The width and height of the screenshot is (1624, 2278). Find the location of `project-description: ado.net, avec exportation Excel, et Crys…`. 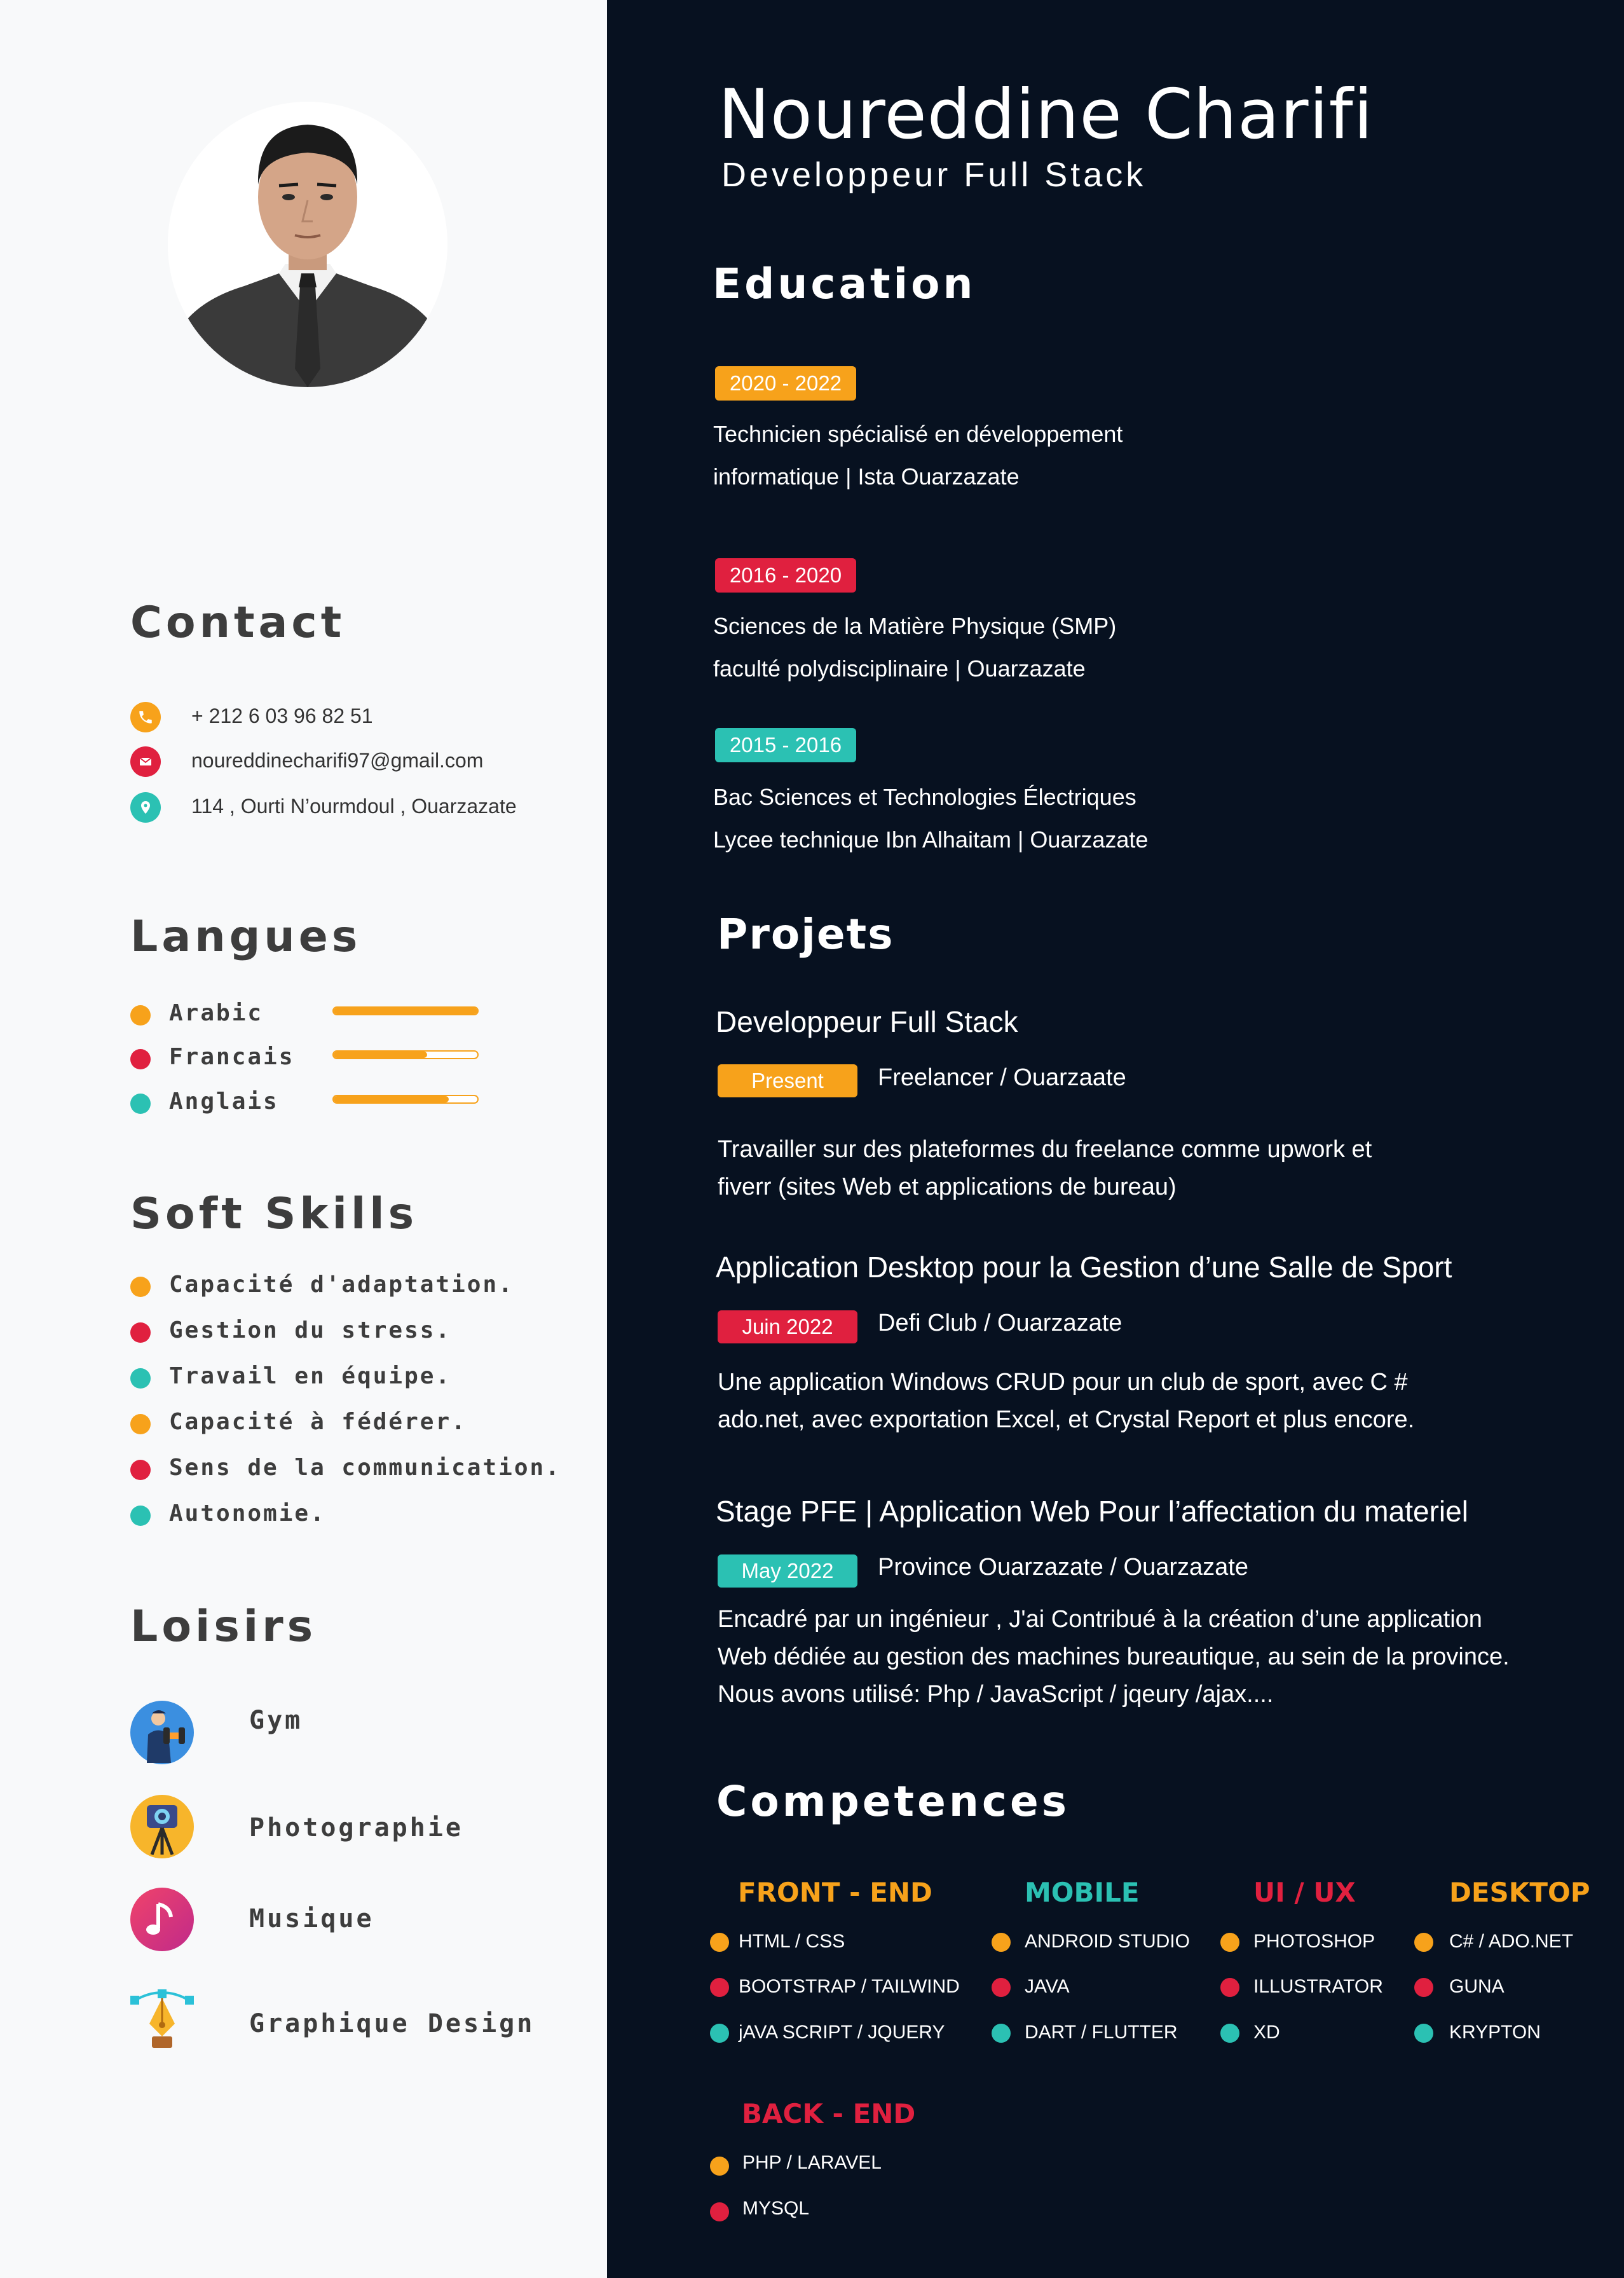

project-description: ado.net, avec exportation Excel, et Crys… is located at coordinates (1066, 1419).